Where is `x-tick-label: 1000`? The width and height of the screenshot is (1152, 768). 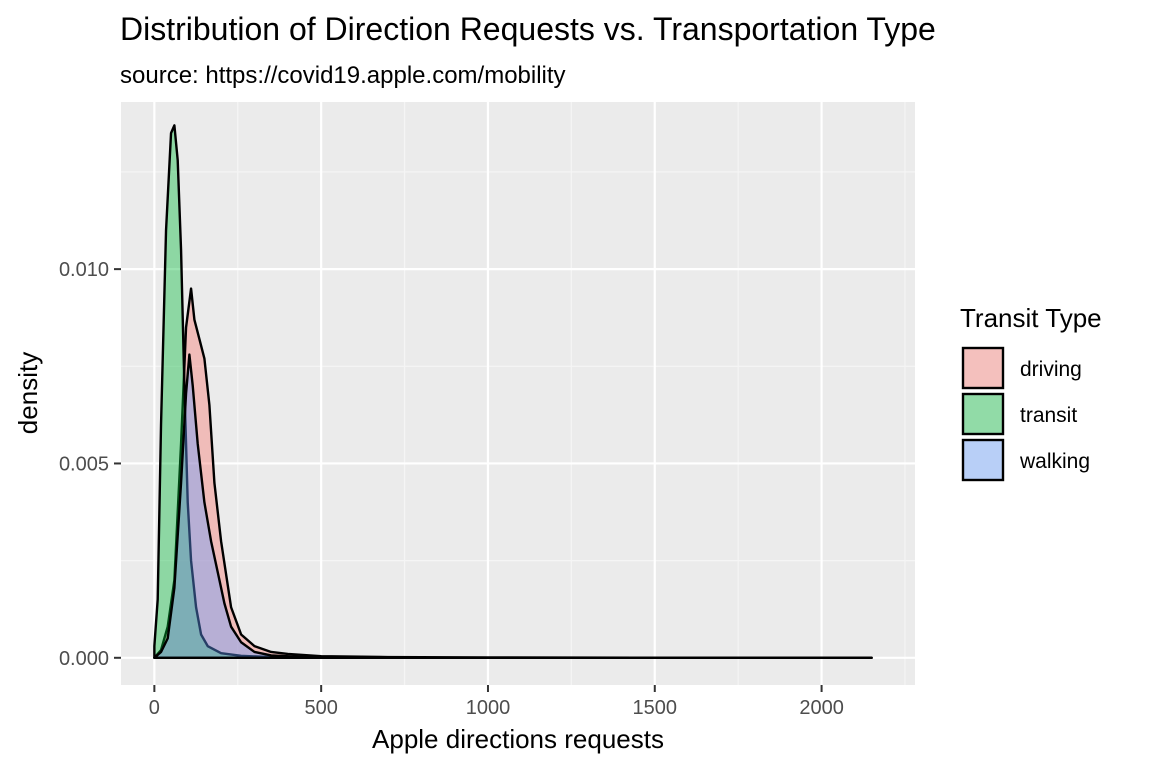
x-tick-label: 1000 is located at coordinates (488, 708).